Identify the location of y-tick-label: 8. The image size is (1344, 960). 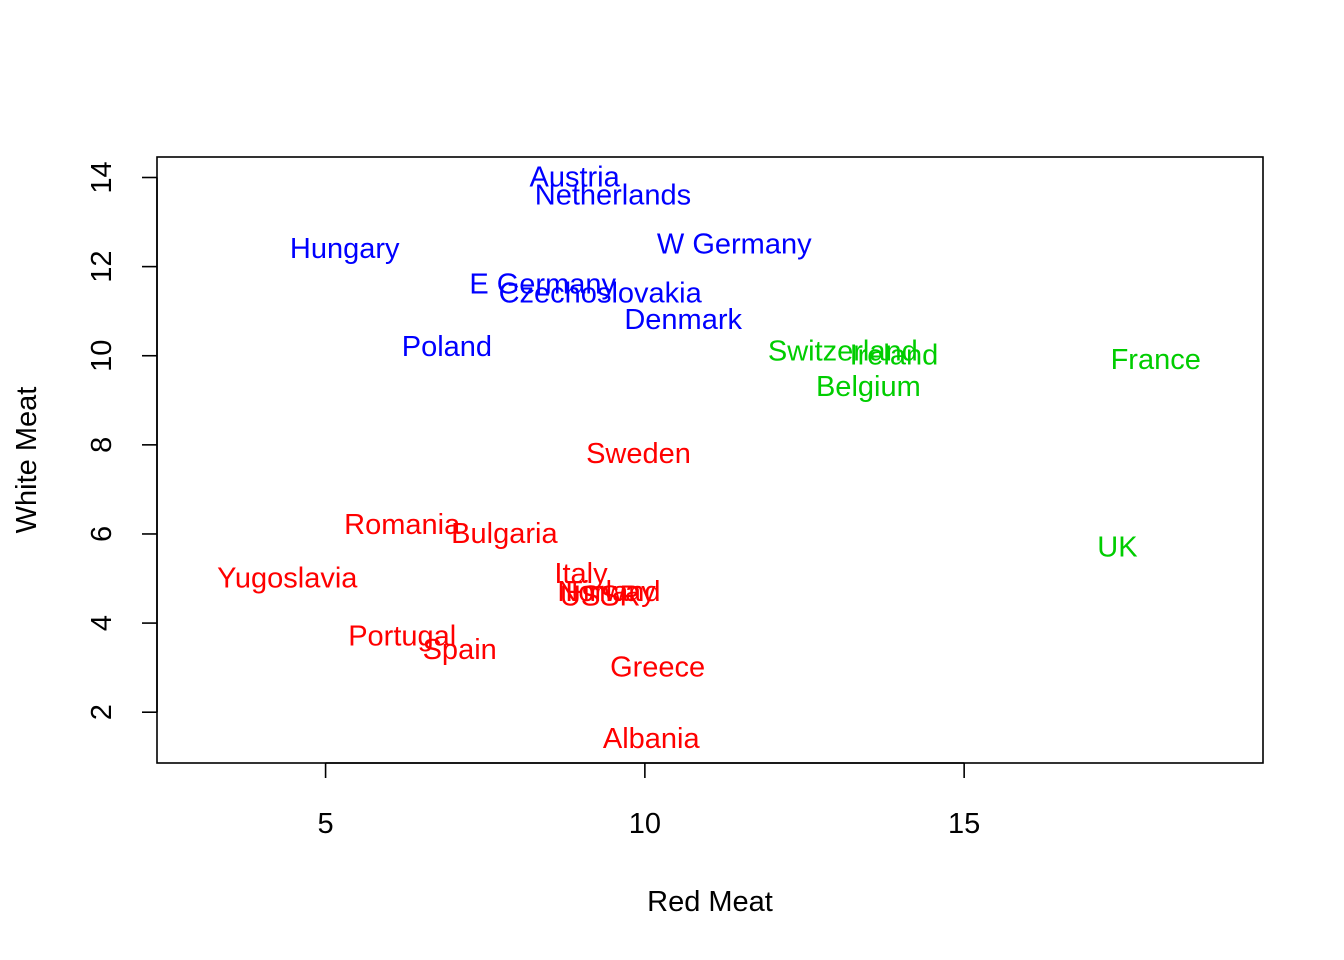
(102, 445).